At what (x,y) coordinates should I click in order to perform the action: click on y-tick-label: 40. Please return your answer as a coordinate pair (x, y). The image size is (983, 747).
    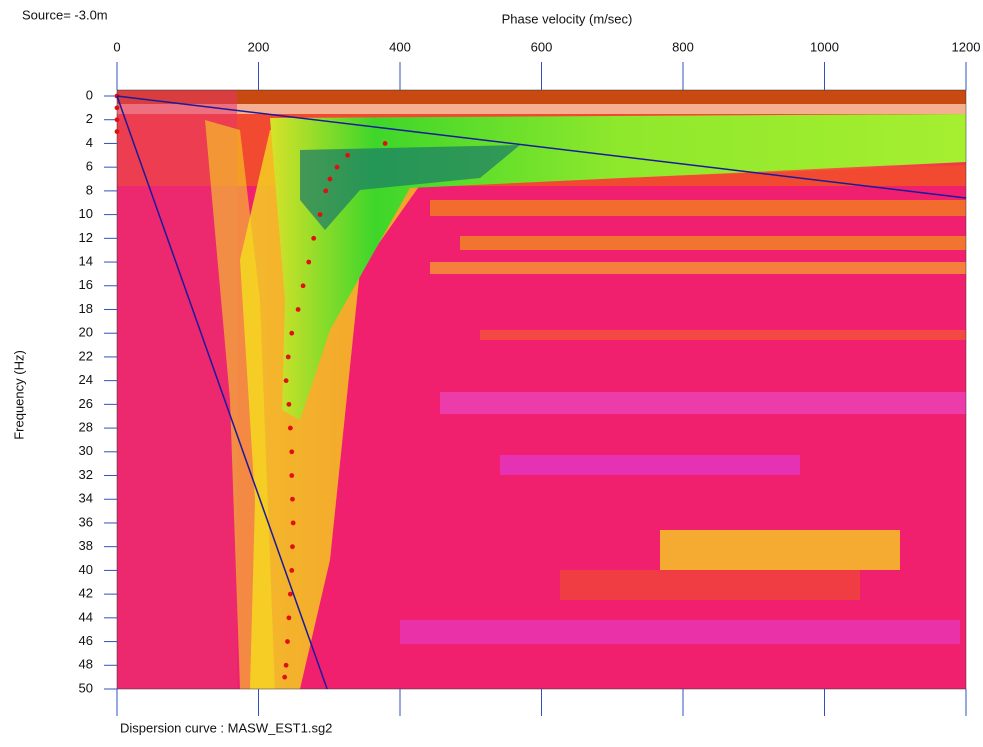
    Looking at the image, I should click on (86, 569).